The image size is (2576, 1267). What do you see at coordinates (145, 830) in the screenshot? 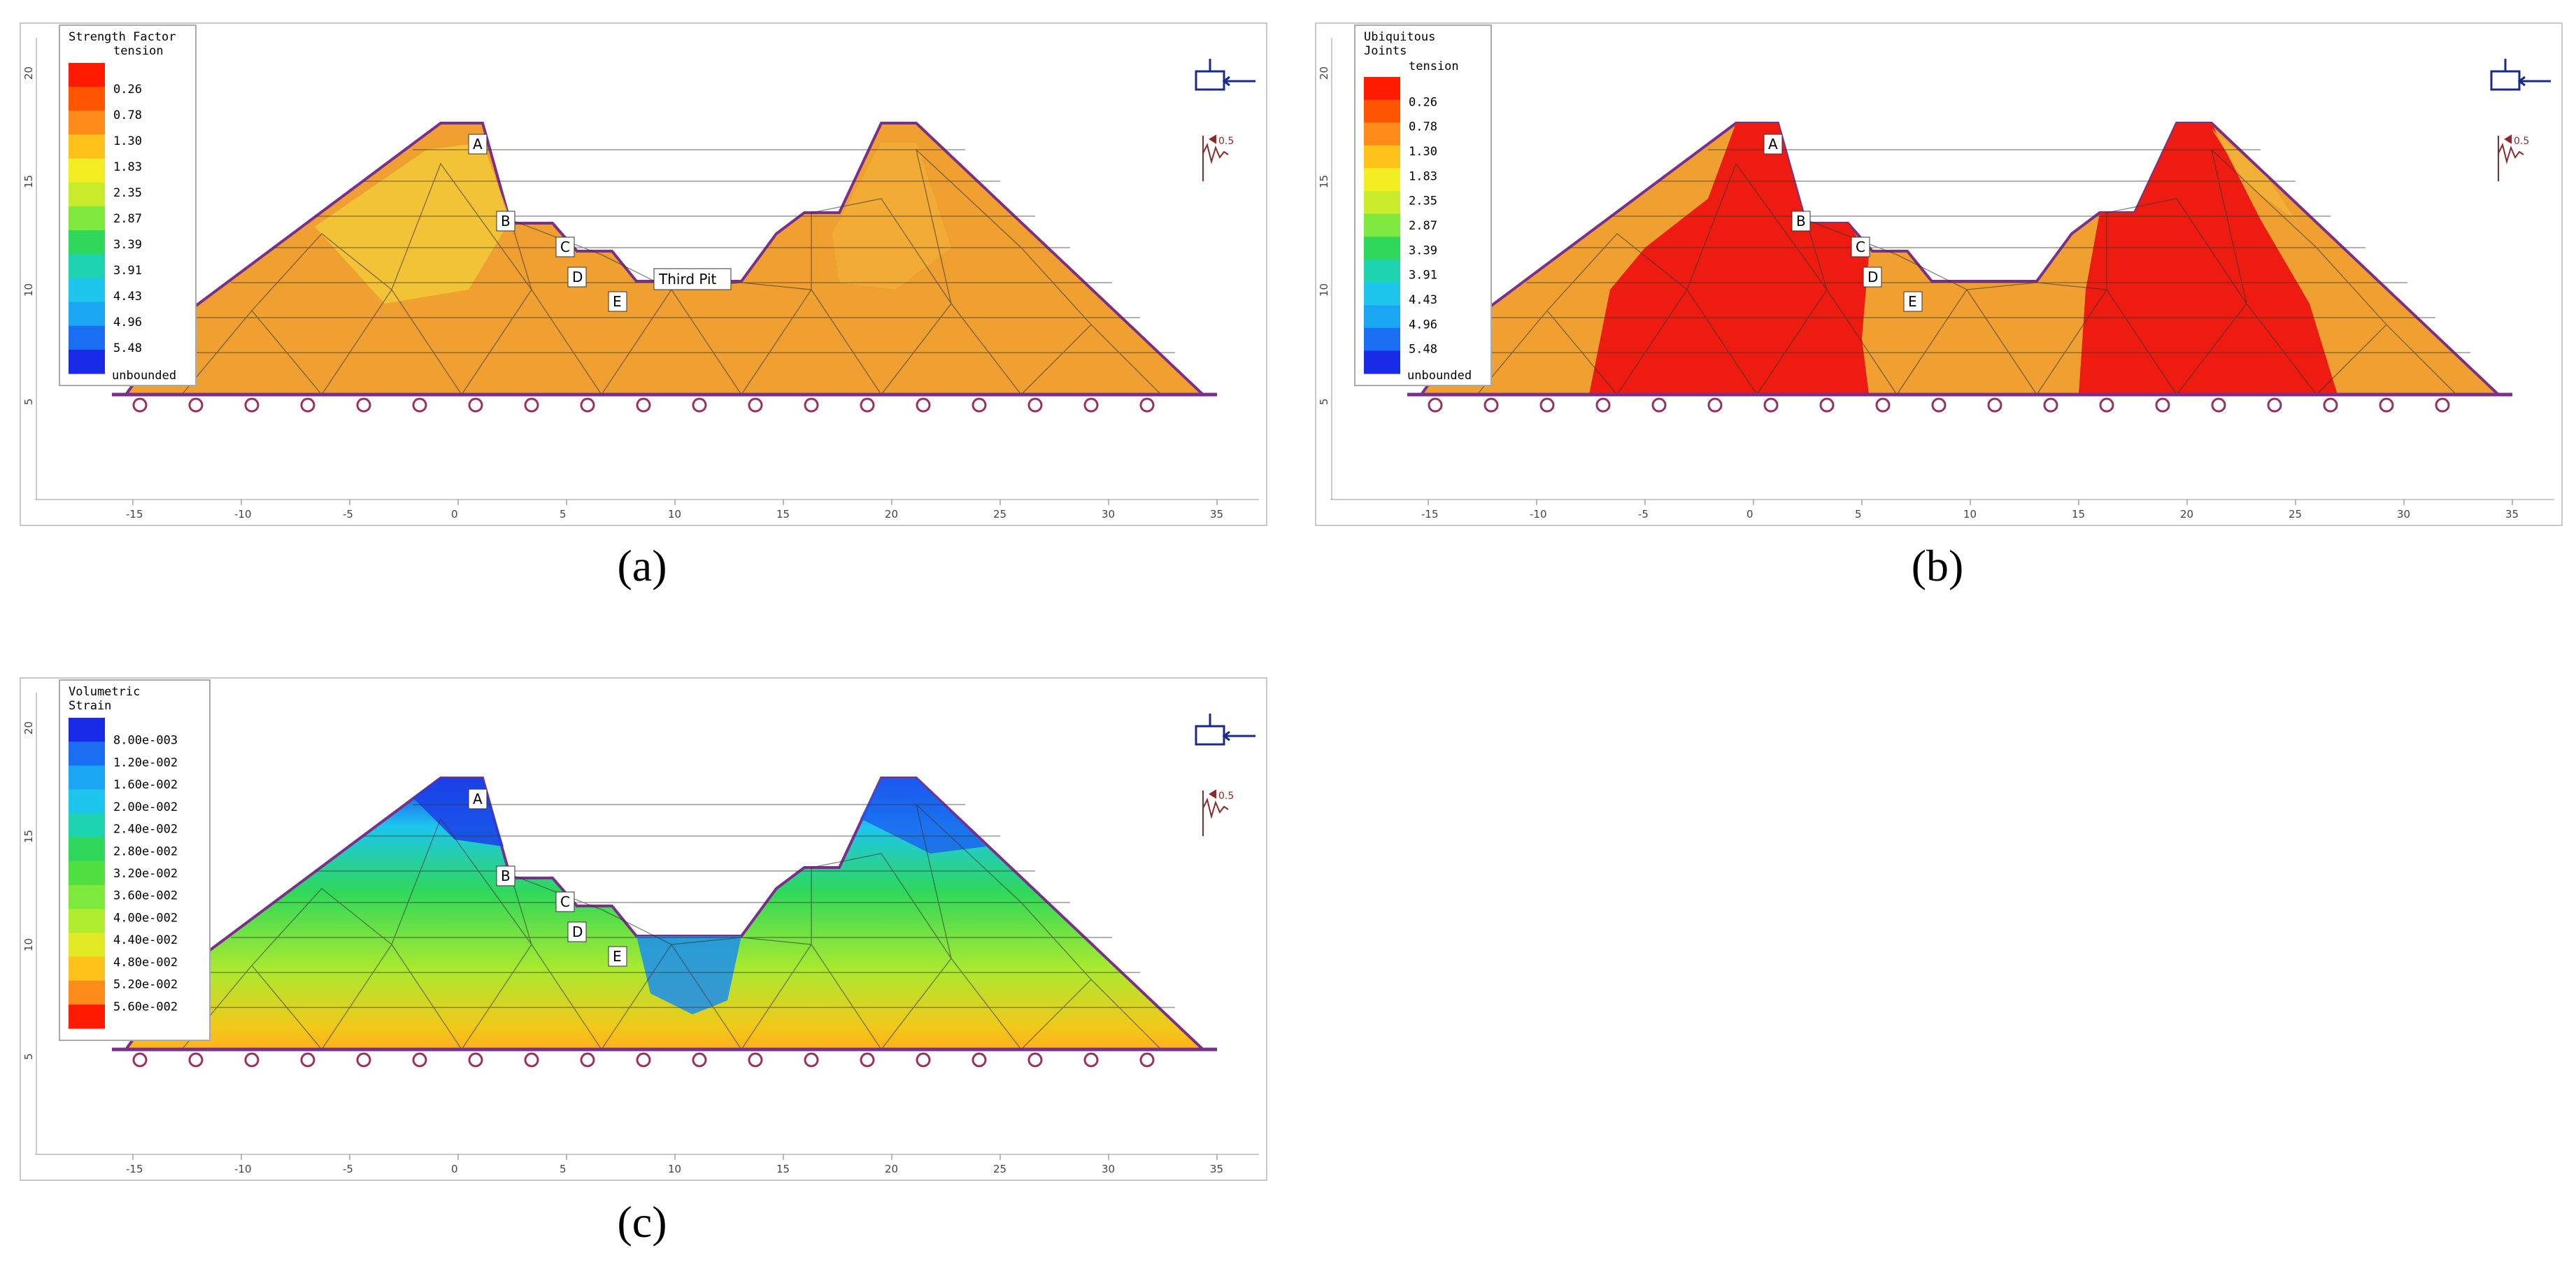
I see `legend-label: 2.40e-002` at bounding box center [145, 830].